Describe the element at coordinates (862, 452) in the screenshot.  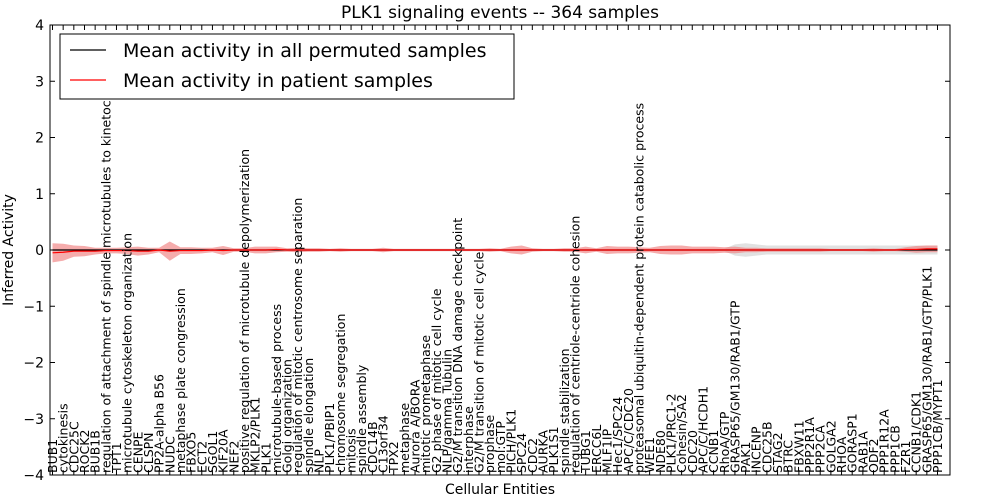
I see `x-category-label: RAB1A` at that location.